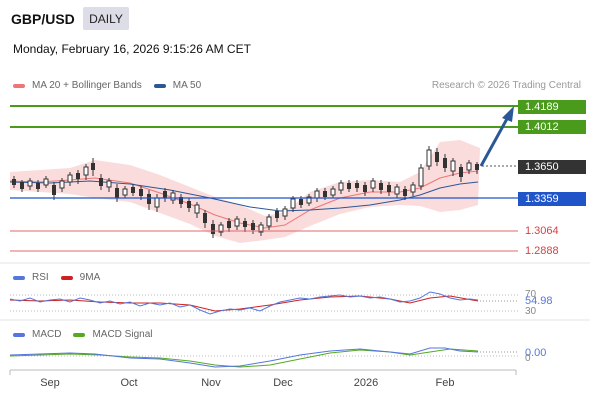  What do you see at coordinates (47, 334) in the screenshot?
I see `macd-legend-label: MACD` at bounding box center [47, 334].